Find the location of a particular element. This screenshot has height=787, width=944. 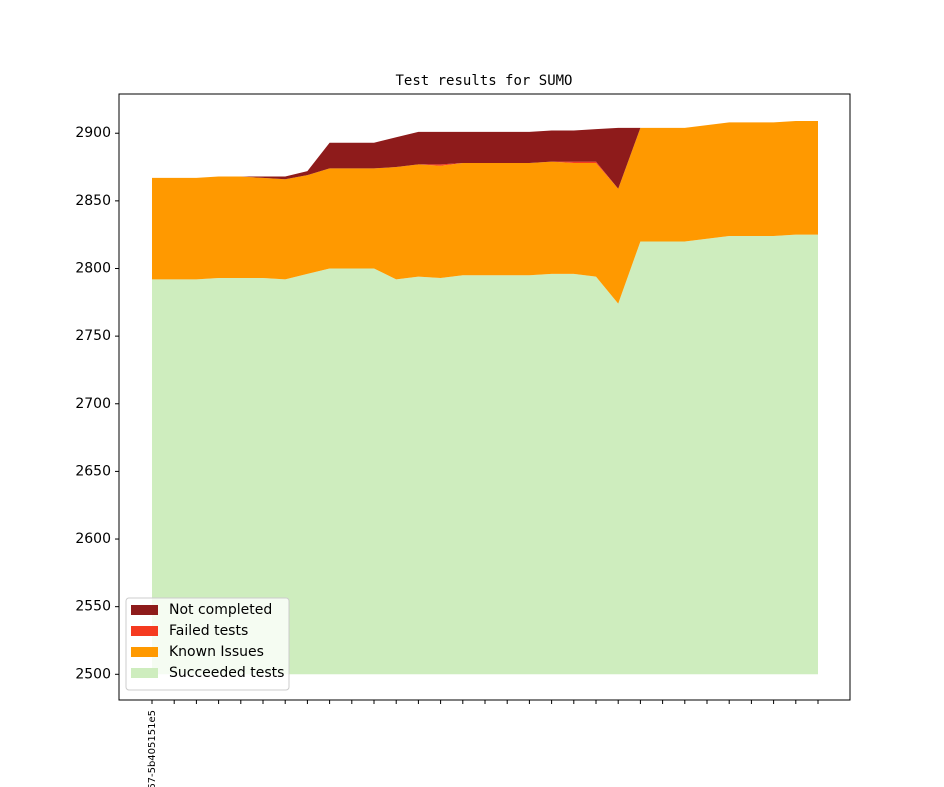

y-tick-label: 2650 is located at coordinates (93, 471).